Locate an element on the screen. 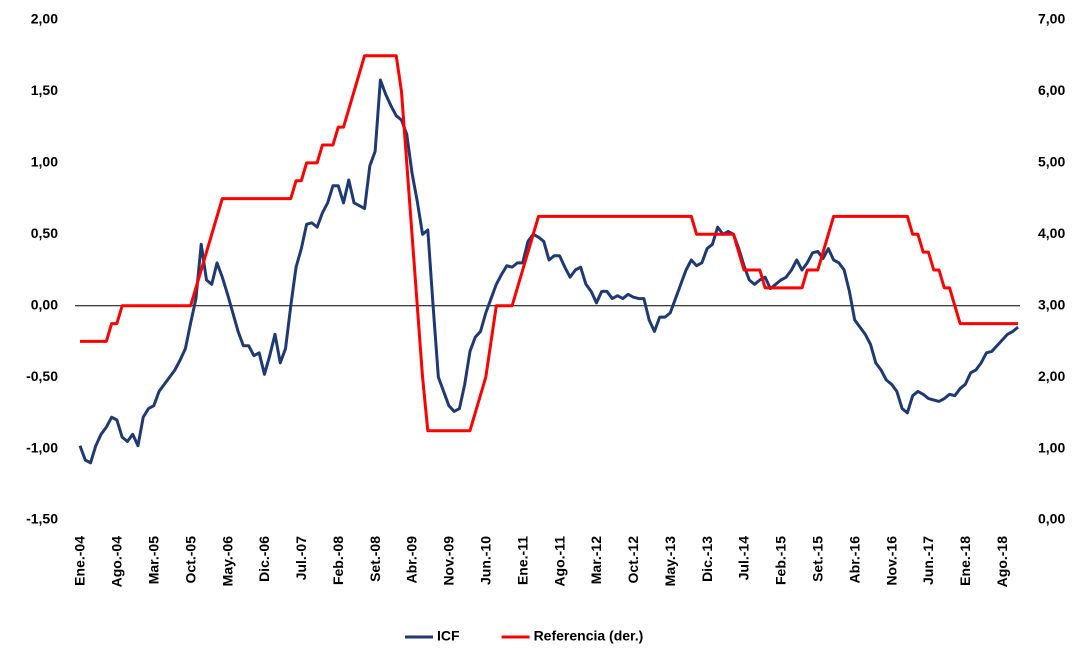 The height and width of the screenshot is (658, 1084). x-tick-label: Ene.-11 is located at coordinates (522, 560).